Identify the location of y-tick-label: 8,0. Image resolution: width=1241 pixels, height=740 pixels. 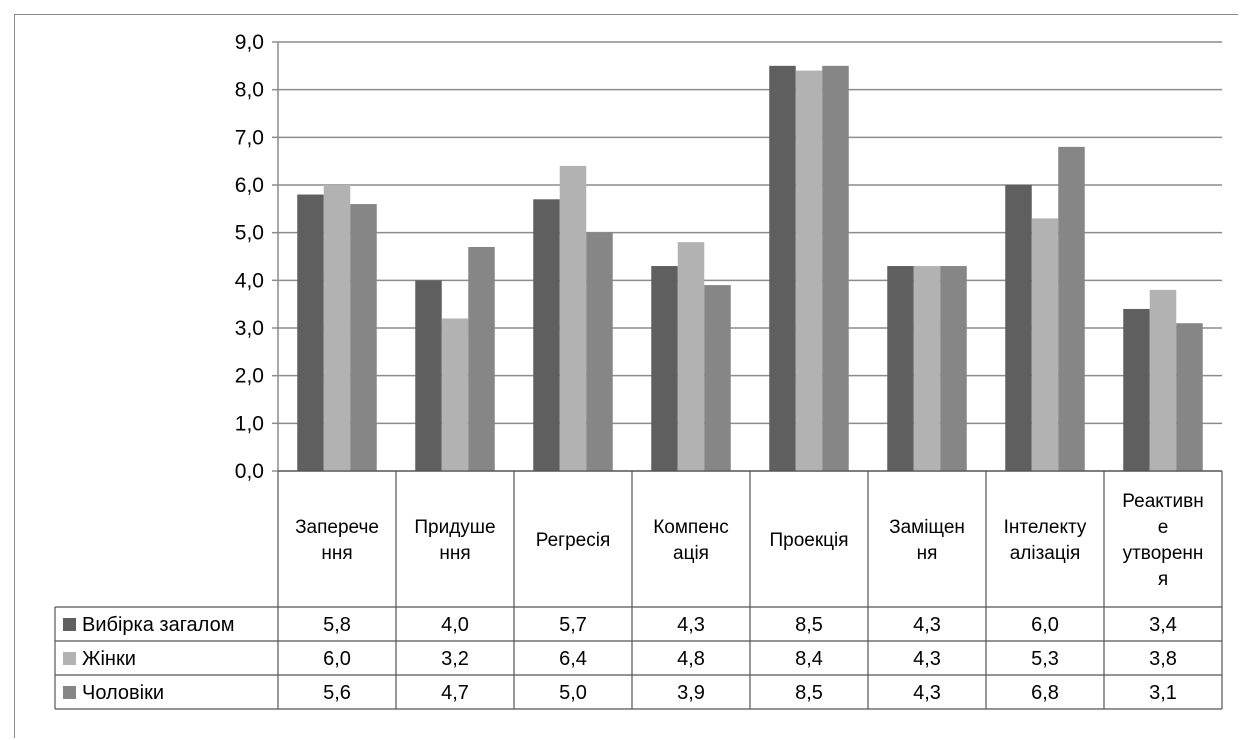
(249, 90).